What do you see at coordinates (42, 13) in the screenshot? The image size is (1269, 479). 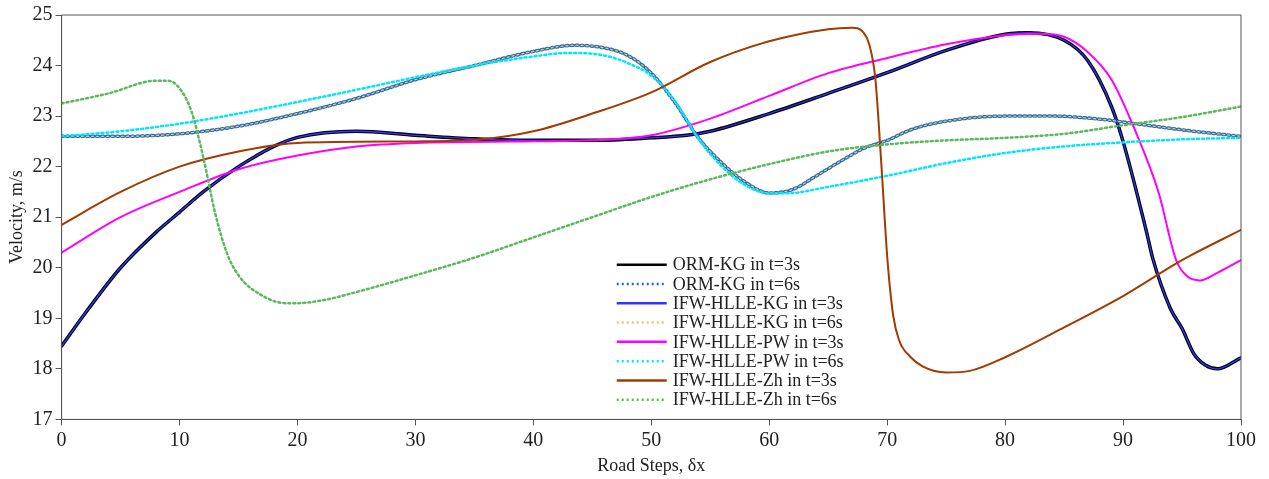 I see `y-tick-label: 25` at bounding box center [42, 13].